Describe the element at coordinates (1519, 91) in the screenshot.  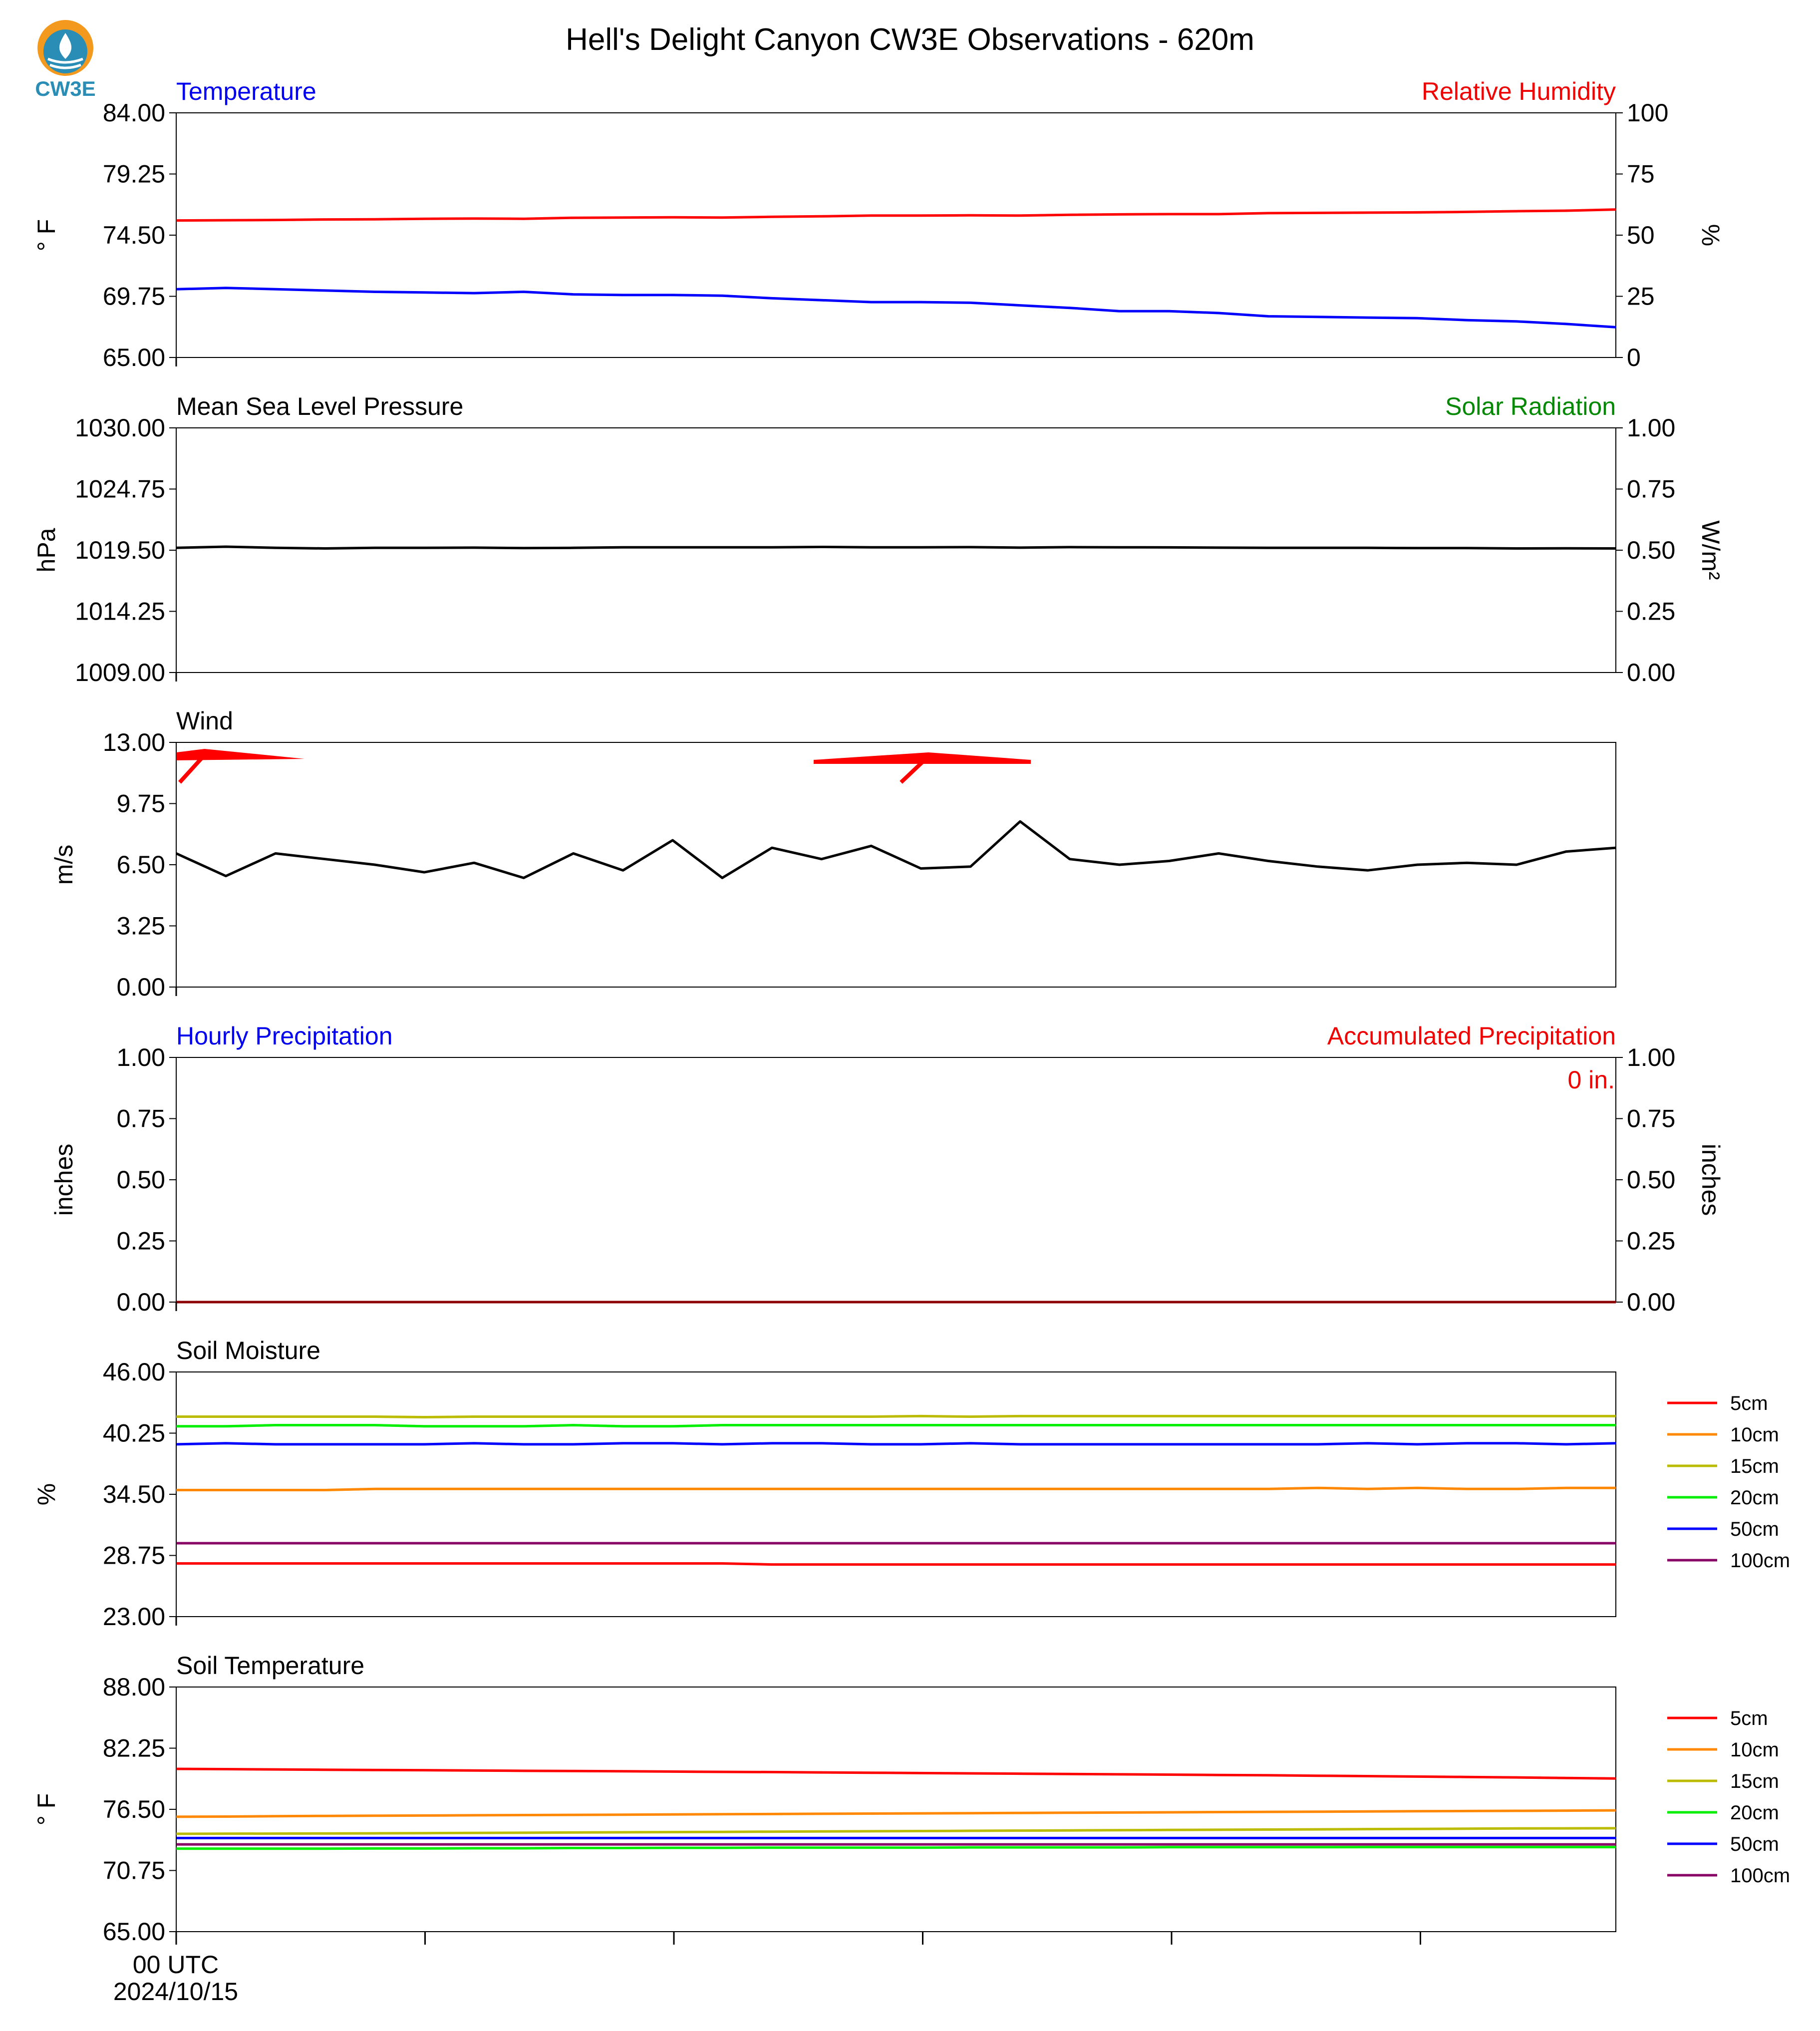
I see `panel-title-right: Relative Humidity` at that location.